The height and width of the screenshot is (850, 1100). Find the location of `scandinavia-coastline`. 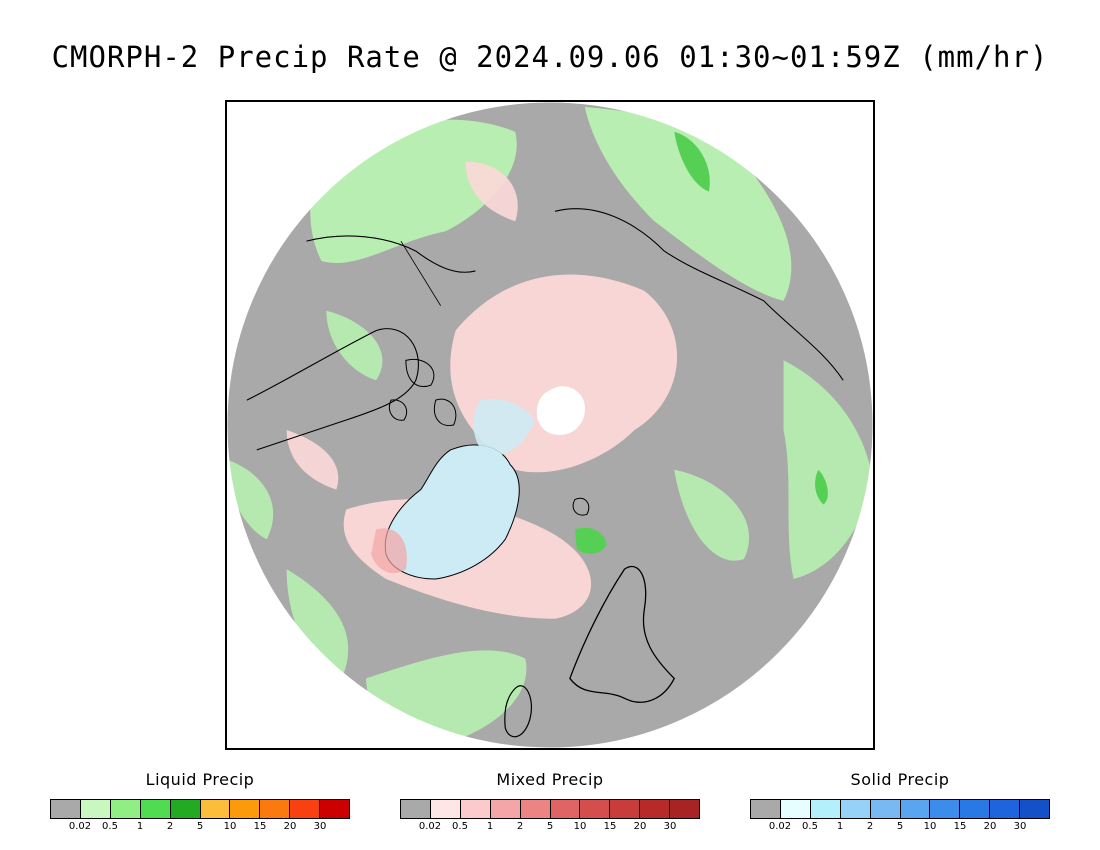

scandinavia-coastline is located at coordinates (622, 634).